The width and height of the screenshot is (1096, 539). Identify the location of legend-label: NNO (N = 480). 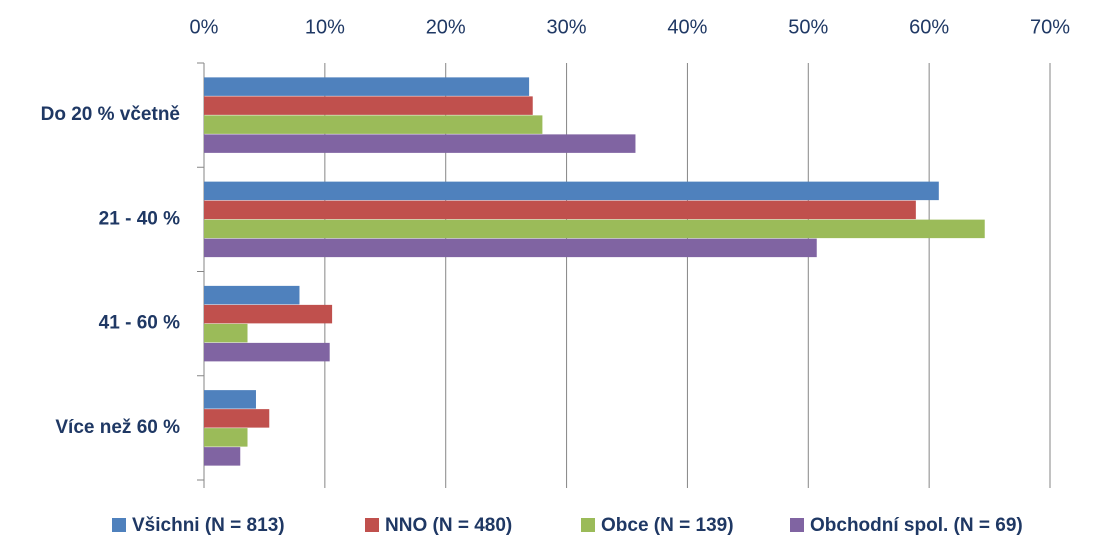
(448, 525).